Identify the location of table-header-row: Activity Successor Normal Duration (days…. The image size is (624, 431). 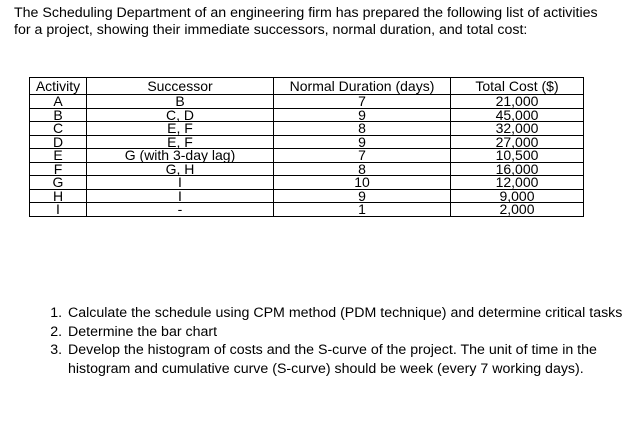
(306, 86).